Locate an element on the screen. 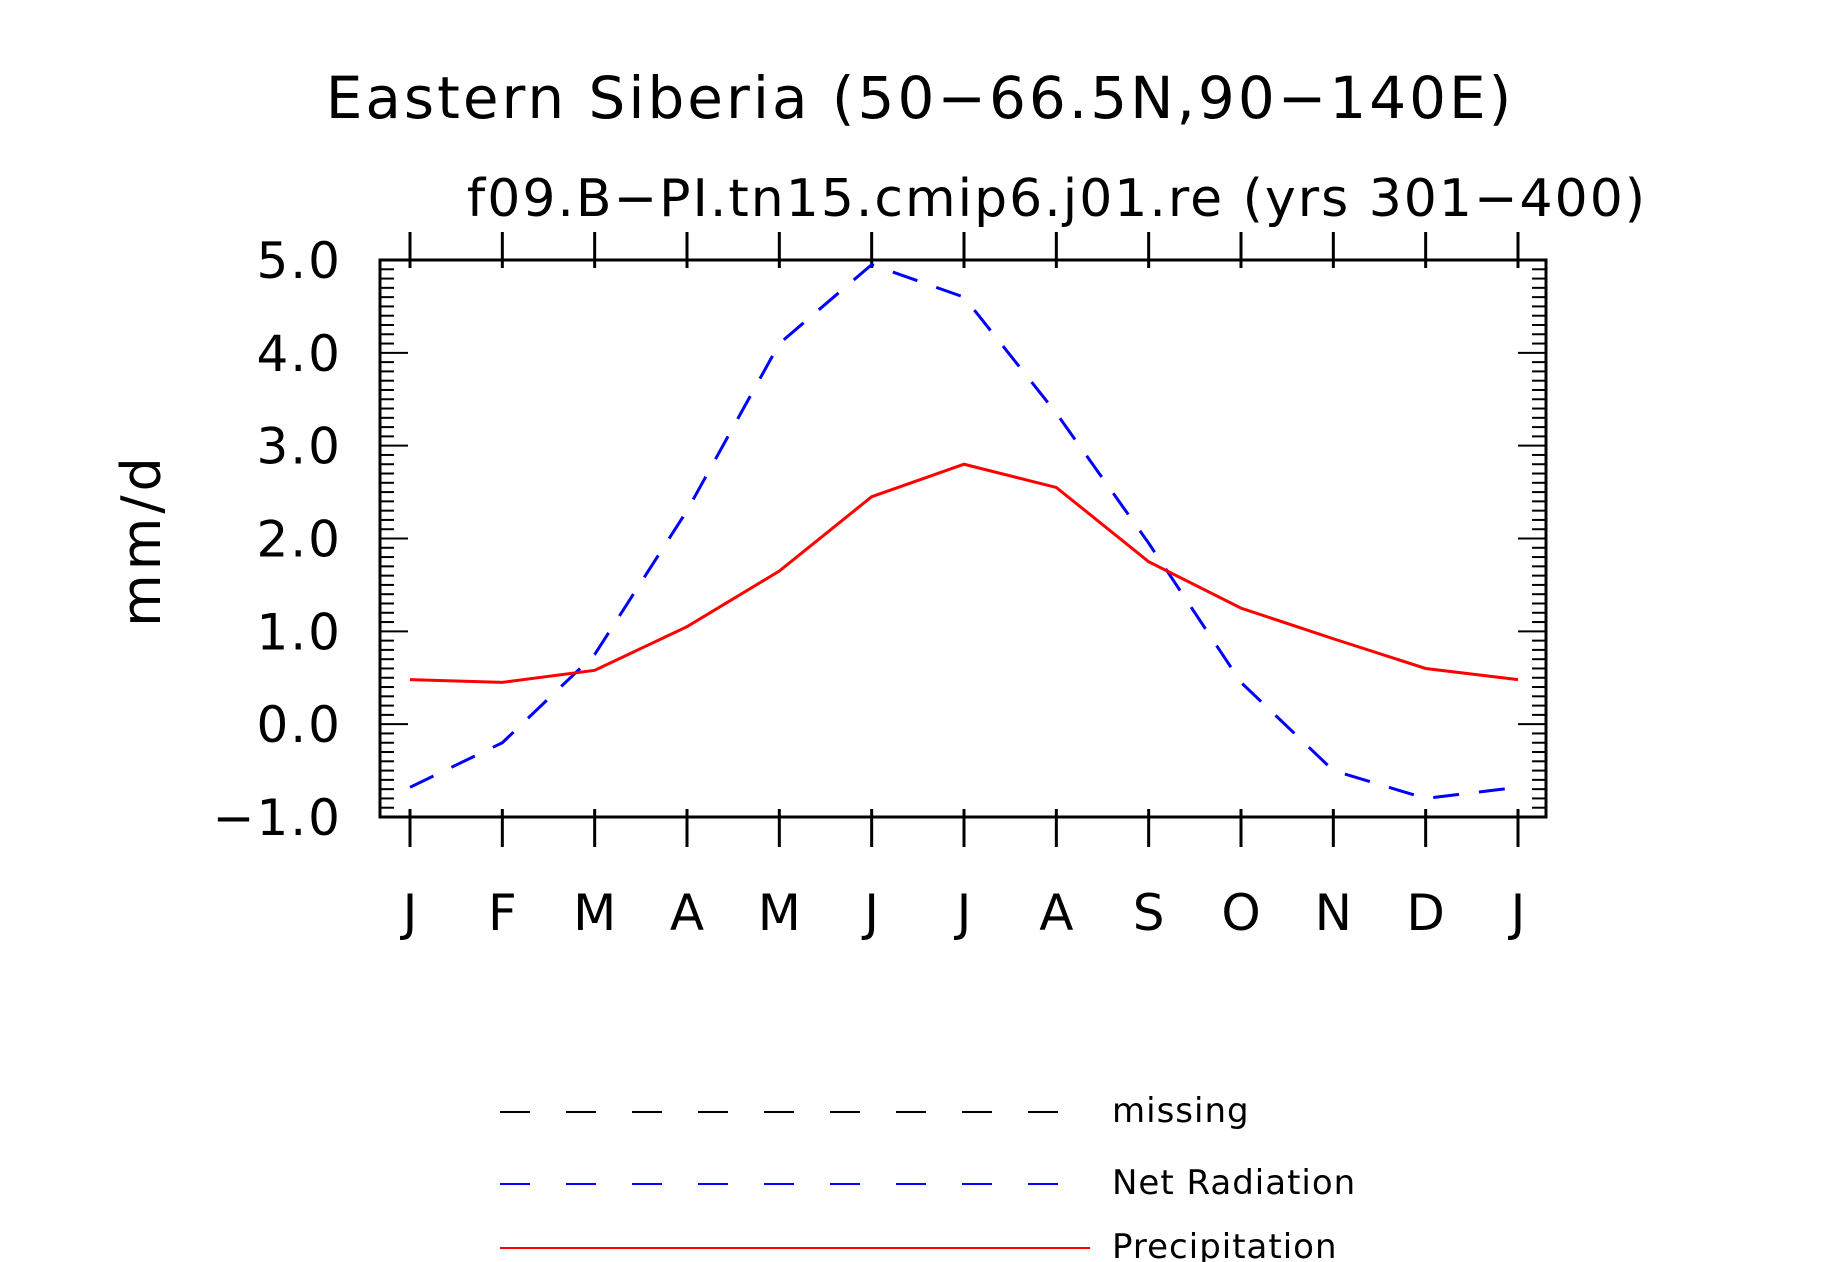  legend-label: Precipitation is located at coordinates (1225, 1244).